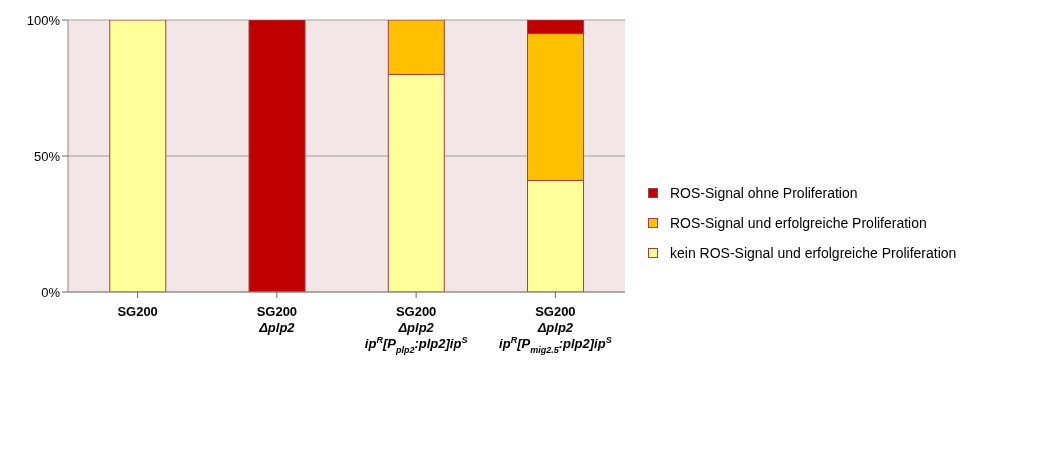 This screenshot has width=1060, height=455. What do you see at coordinates (764, 193) in the screenshot?
I see `legend-label: ROS-Signal ohne Proliferation` at bounding box center [764, 193].